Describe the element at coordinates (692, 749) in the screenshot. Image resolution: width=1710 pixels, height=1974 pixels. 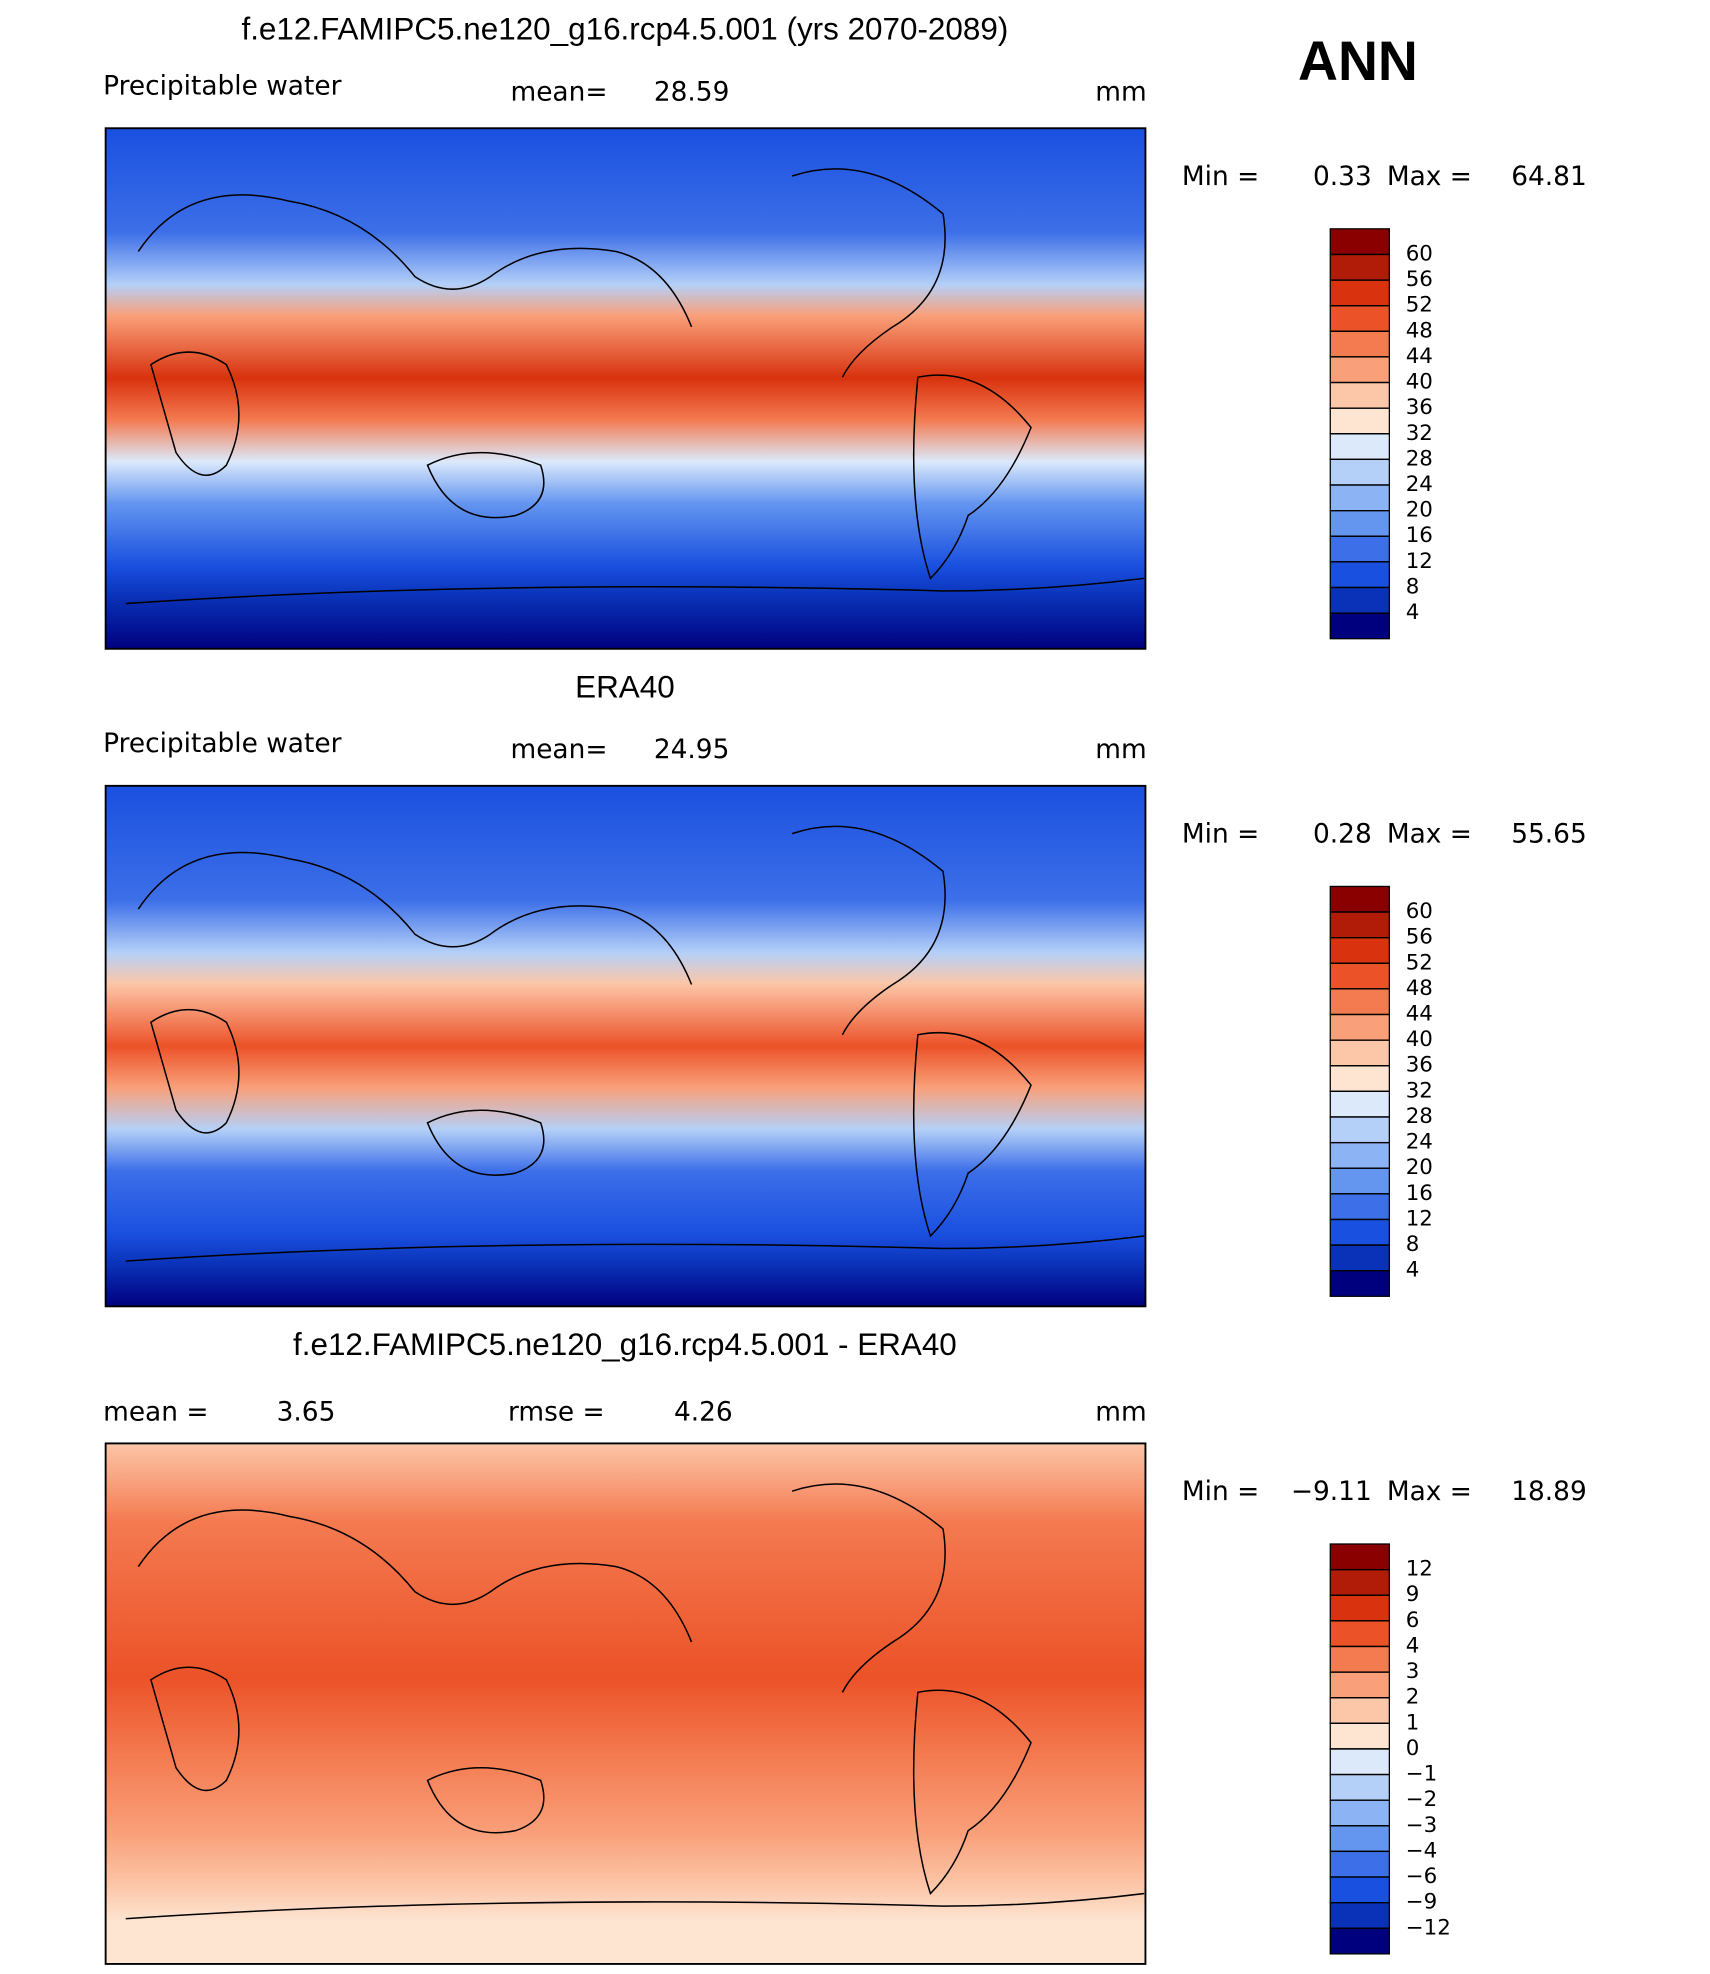
I see `stat-value: 24.95` at that location.